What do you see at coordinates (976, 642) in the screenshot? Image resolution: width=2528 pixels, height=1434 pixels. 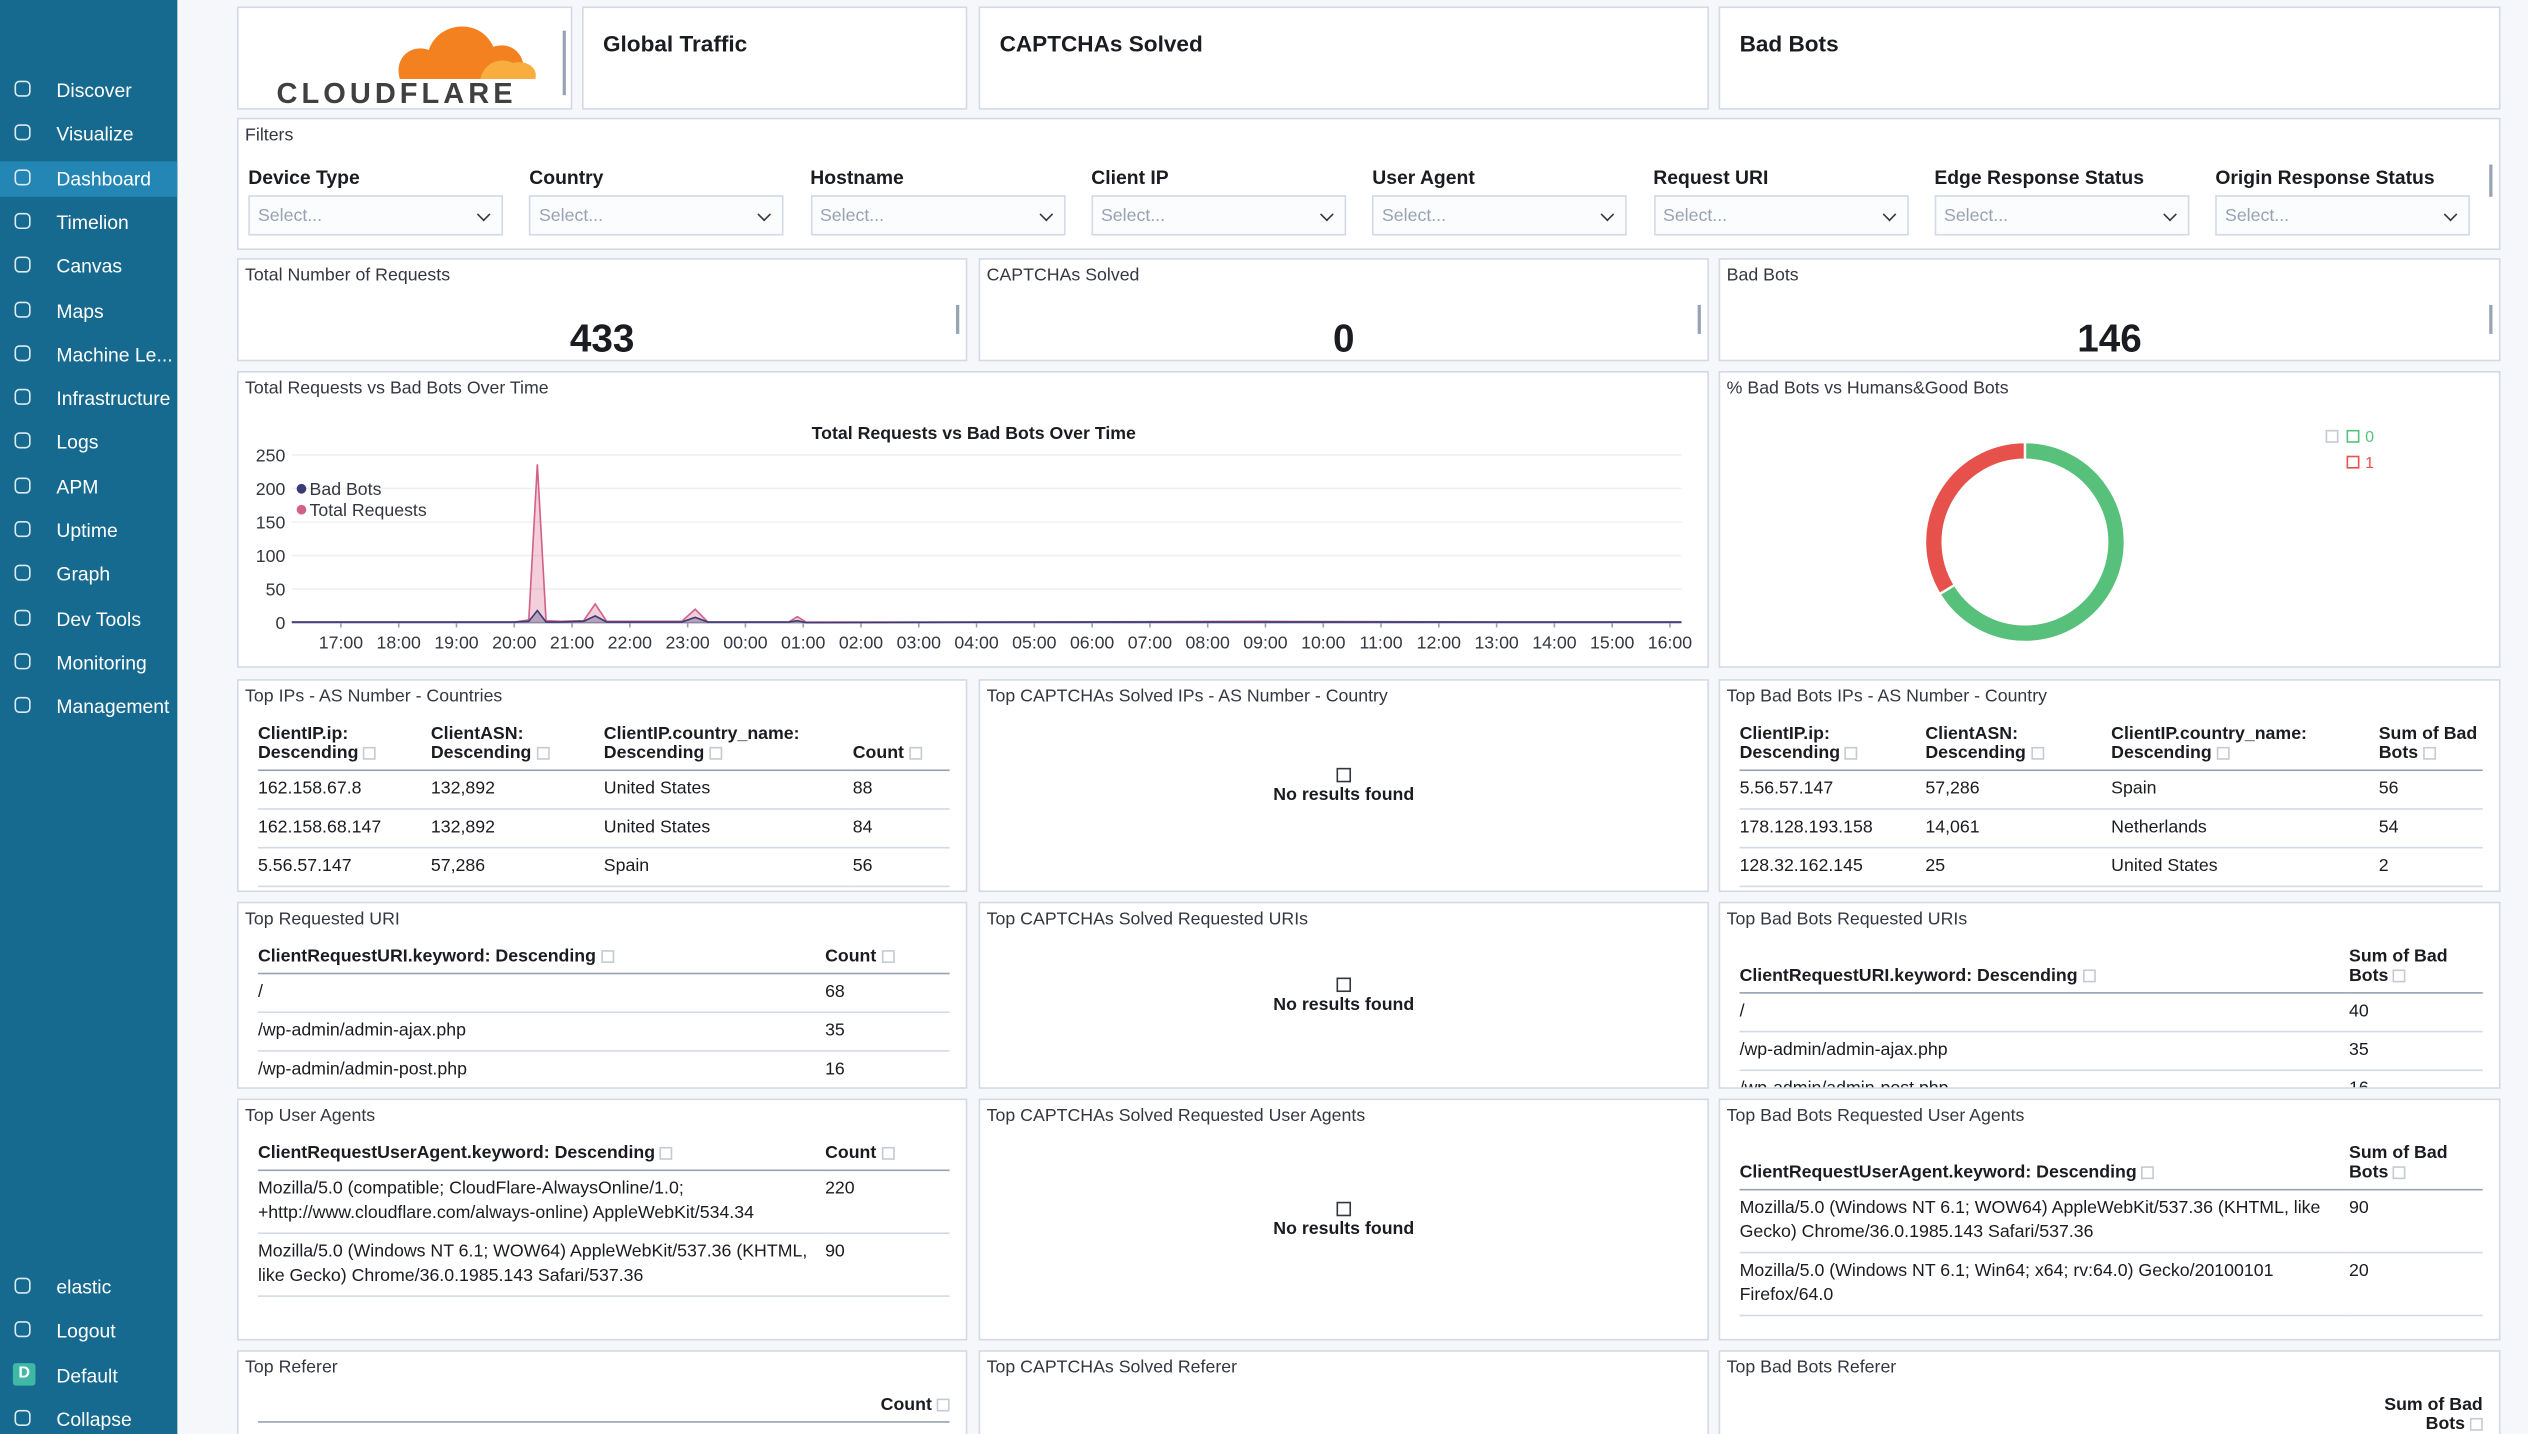 I see `x-tick-label: 04:00` at bounding box center [976, 642].